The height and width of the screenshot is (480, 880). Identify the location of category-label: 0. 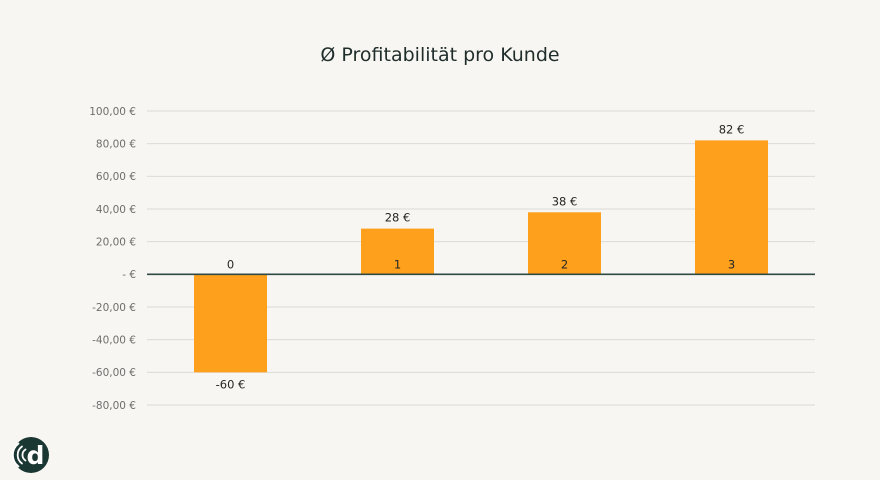
(230, 264).